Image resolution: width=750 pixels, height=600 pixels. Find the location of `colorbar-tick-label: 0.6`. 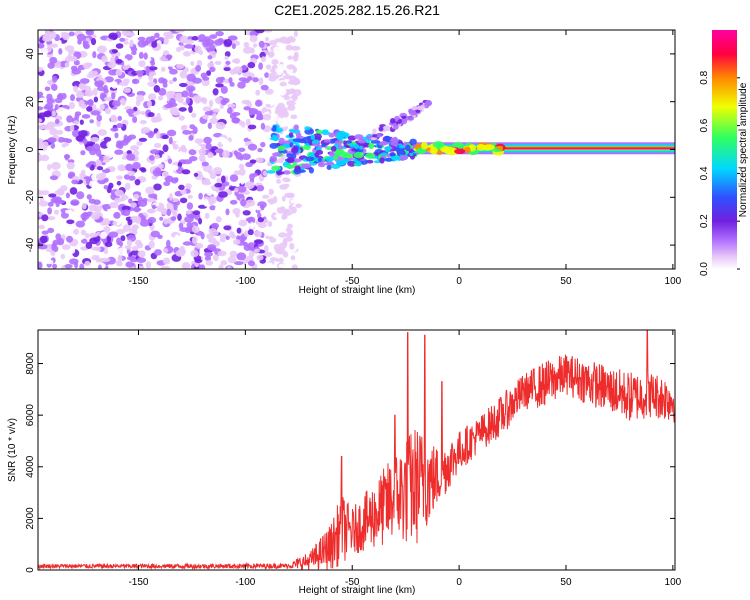

colorbar-tick-label: 0.6 is located at coordinates (704, 125).